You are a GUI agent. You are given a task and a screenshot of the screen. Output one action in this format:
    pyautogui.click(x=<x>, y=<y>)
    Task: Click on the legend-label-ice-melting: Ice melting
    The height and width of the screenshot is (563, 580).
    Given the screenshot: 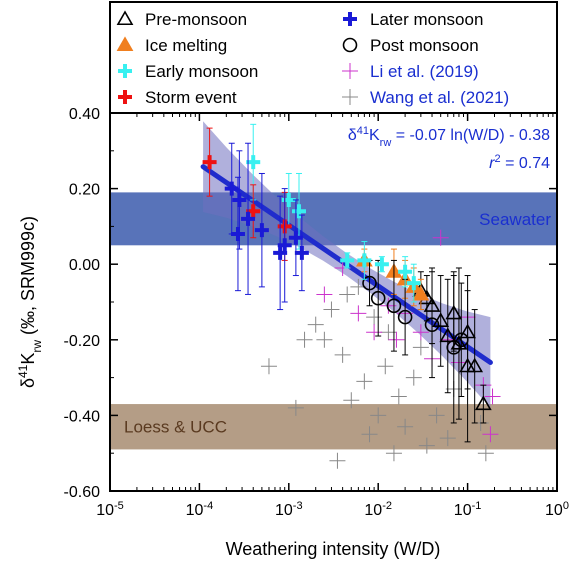 What is the action you would take?
    pyautogui.click(x=186, y=45)
    